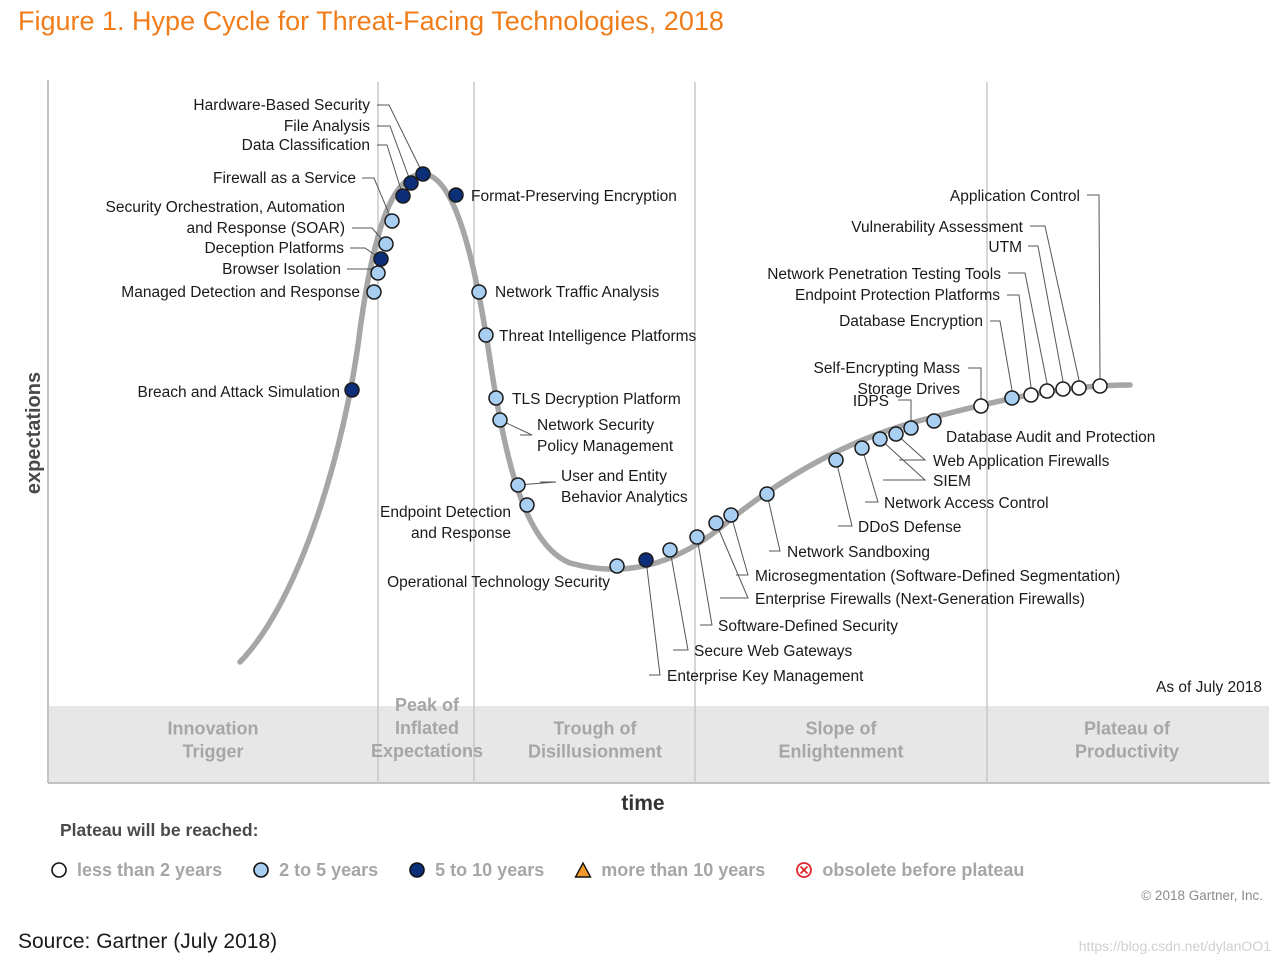 The height and width of the screenshot is (964, 1285). I want to click on technology-label: User and Entity Behavior Analytics, so click(624, 487).